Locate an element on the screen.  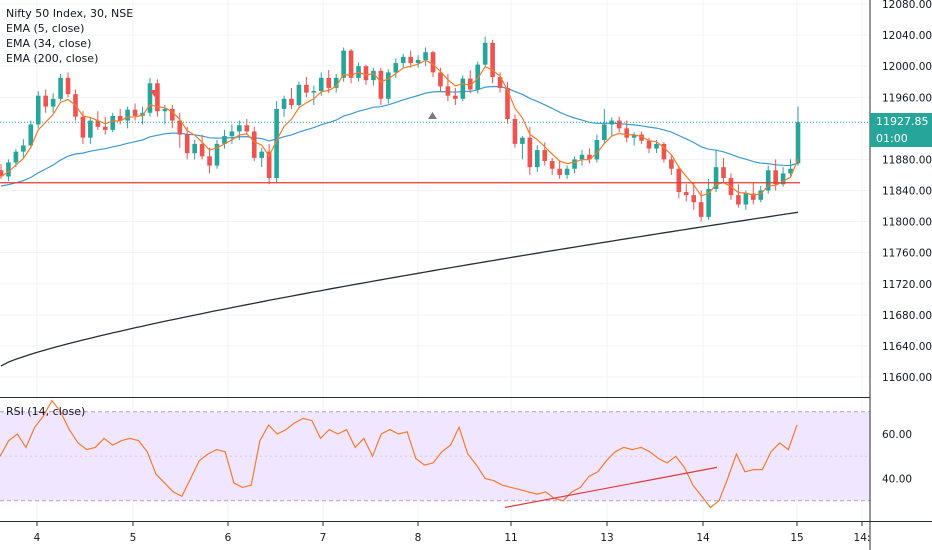
legend-ema5: EMA (5, close) is located at coordinates (45, 28).